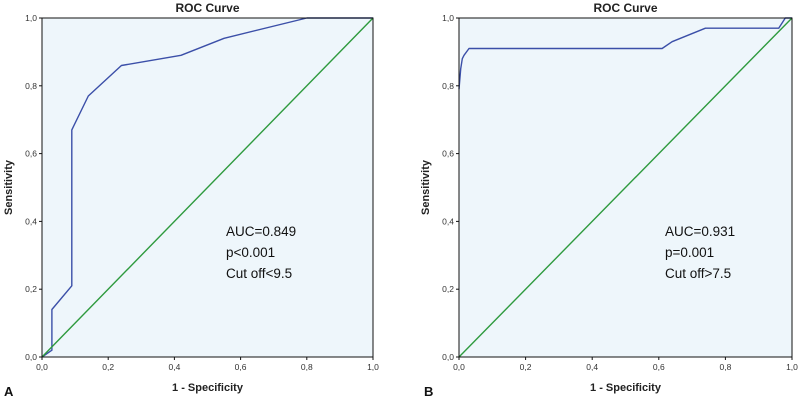 This screenshot has height=404, width=800. What do you see at coordinates (250, 252) in the screenshot?
I see `annotation-text: p<0.001` at bounding box center [250, 252].